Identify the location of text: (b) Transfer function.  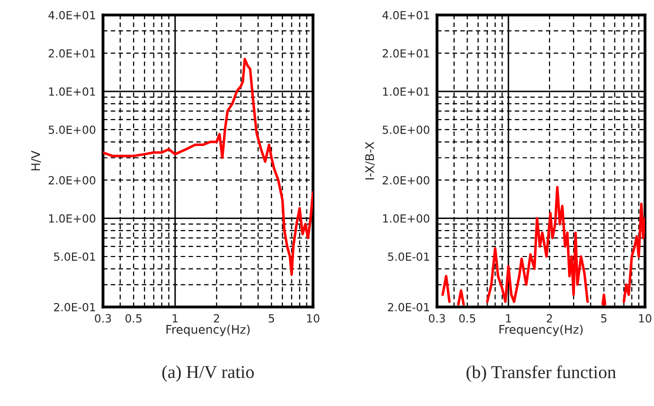
(541, 373).